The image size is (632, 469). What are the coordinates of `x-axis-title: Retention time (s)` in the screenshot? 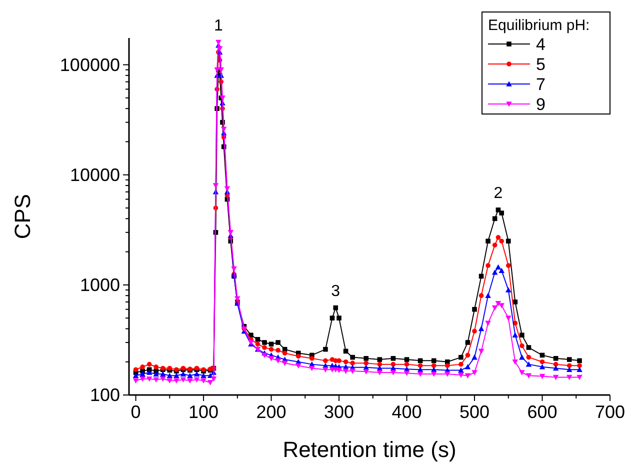 It's located at (369, 449).